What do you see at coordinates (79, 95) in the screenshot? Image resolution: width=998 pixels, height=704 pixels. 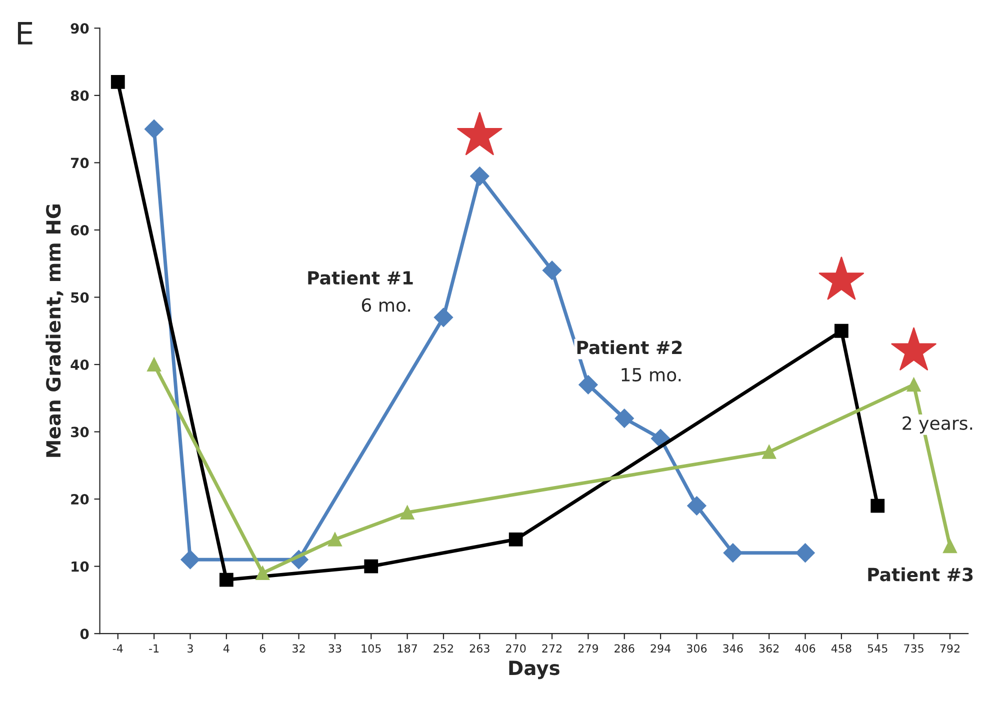 I see `y-tick-label: 80` at bounding box center [79, 95].